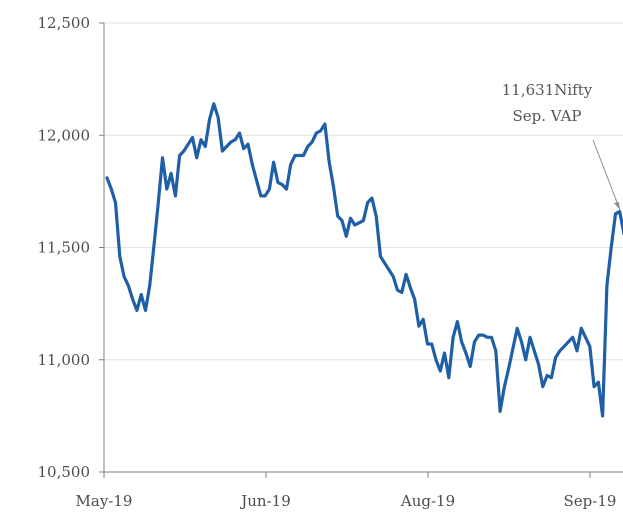  What do you see at coordinates (265, 501) in the screenshot?
I see `x-tick-label: Jun-19` at bounding box center [265, 501].